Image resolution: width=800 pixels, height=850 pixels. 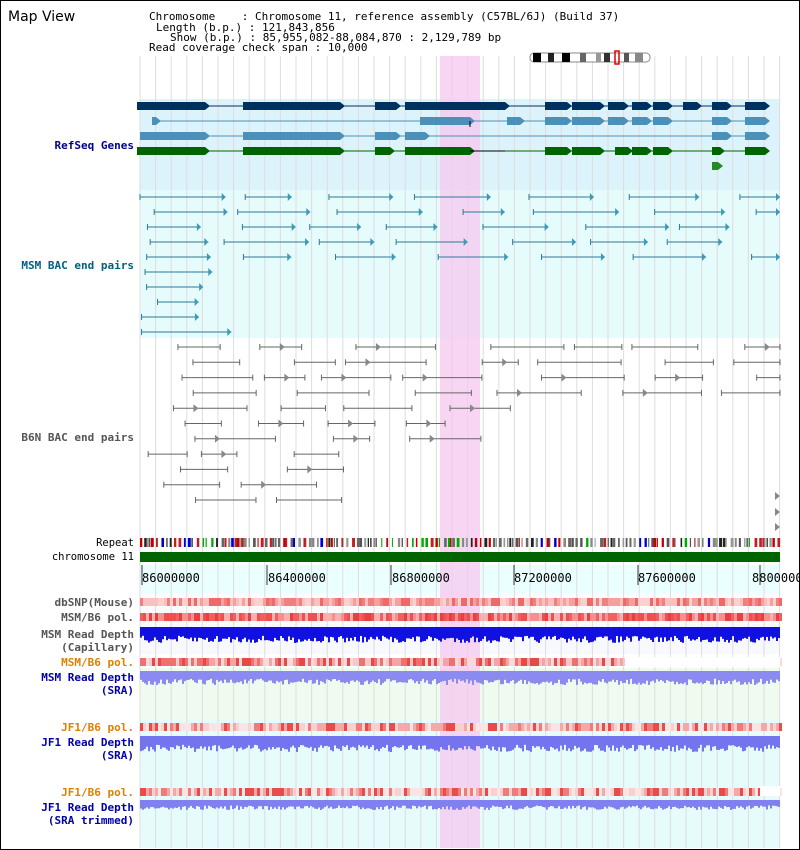 I want to click on track-label-msm-depth-cap: MSM Read Depth (Capillary), so click(x=69, y=641).